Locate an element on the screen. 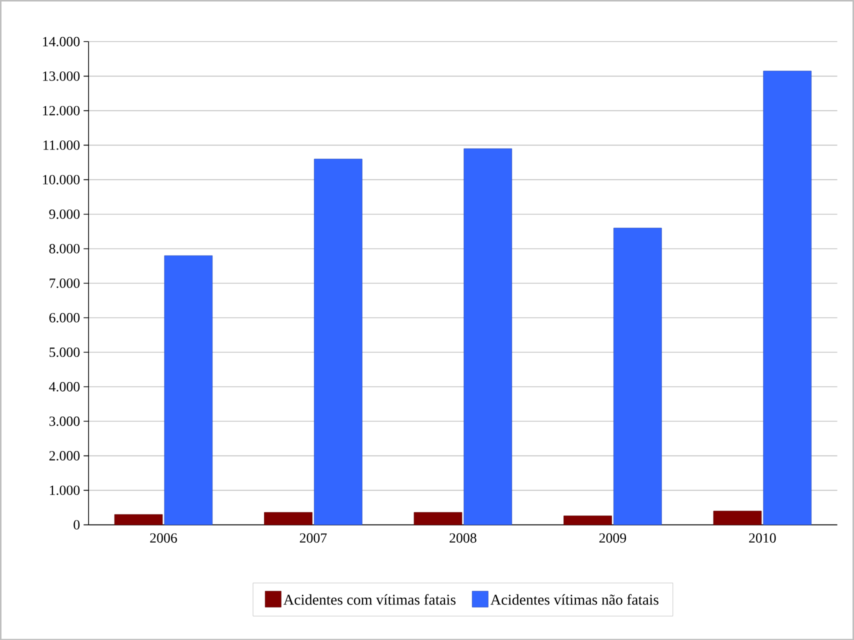 The image size is (854, 640). x-tick-label: 2008 is located at coordinates (463, 538).